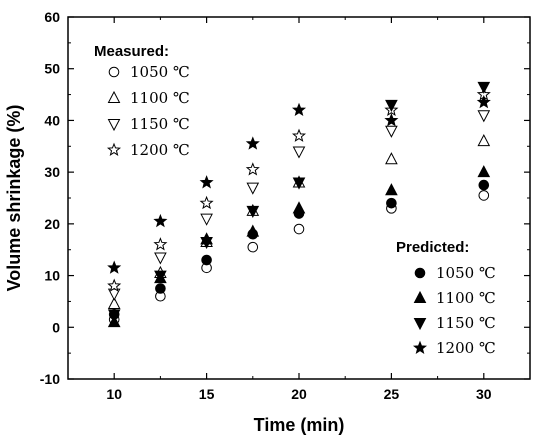 This screenshot has width=550, height=441. Describe the element at coordinates (299, 425) in the screenshot. I see `x-axis-label: Time (min)` at that location.